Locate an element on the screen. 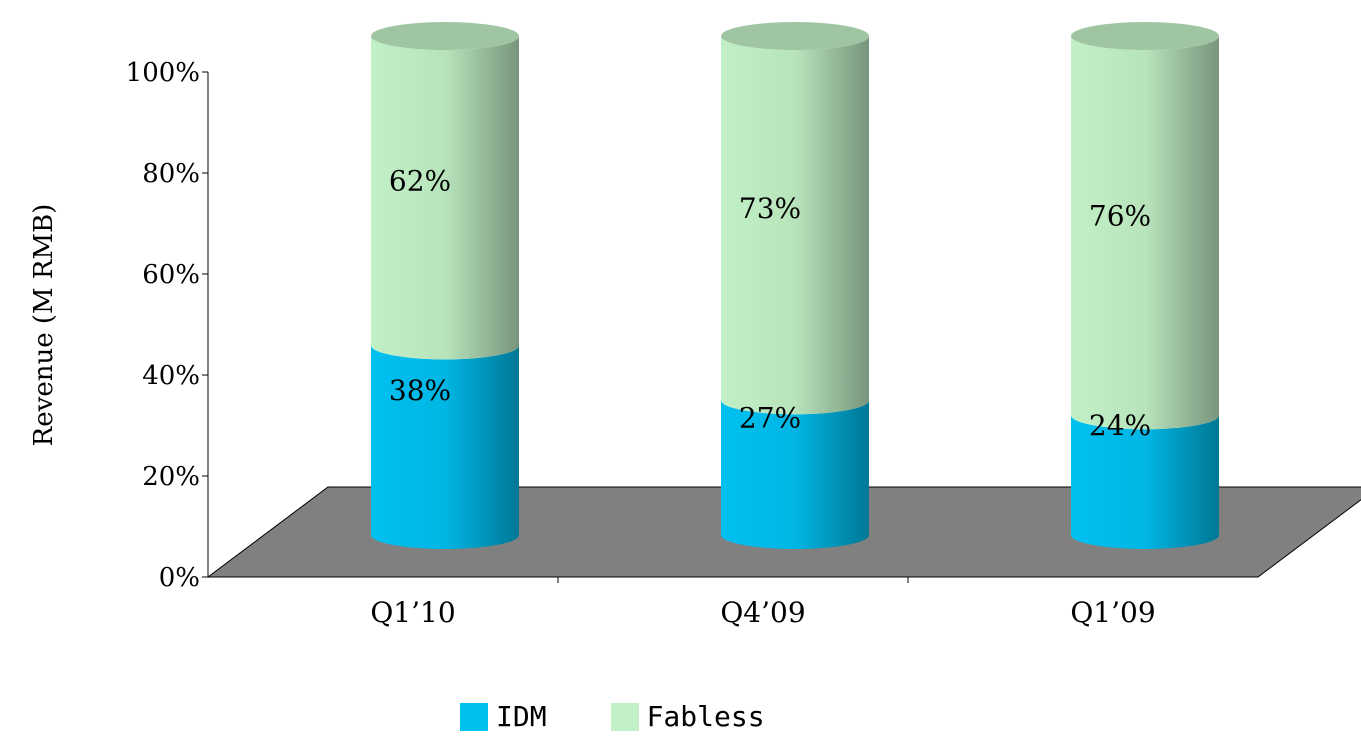 This screenshot has height=741, width=1361. legend-item-idm: IDM is located at coordinates (503, 716).